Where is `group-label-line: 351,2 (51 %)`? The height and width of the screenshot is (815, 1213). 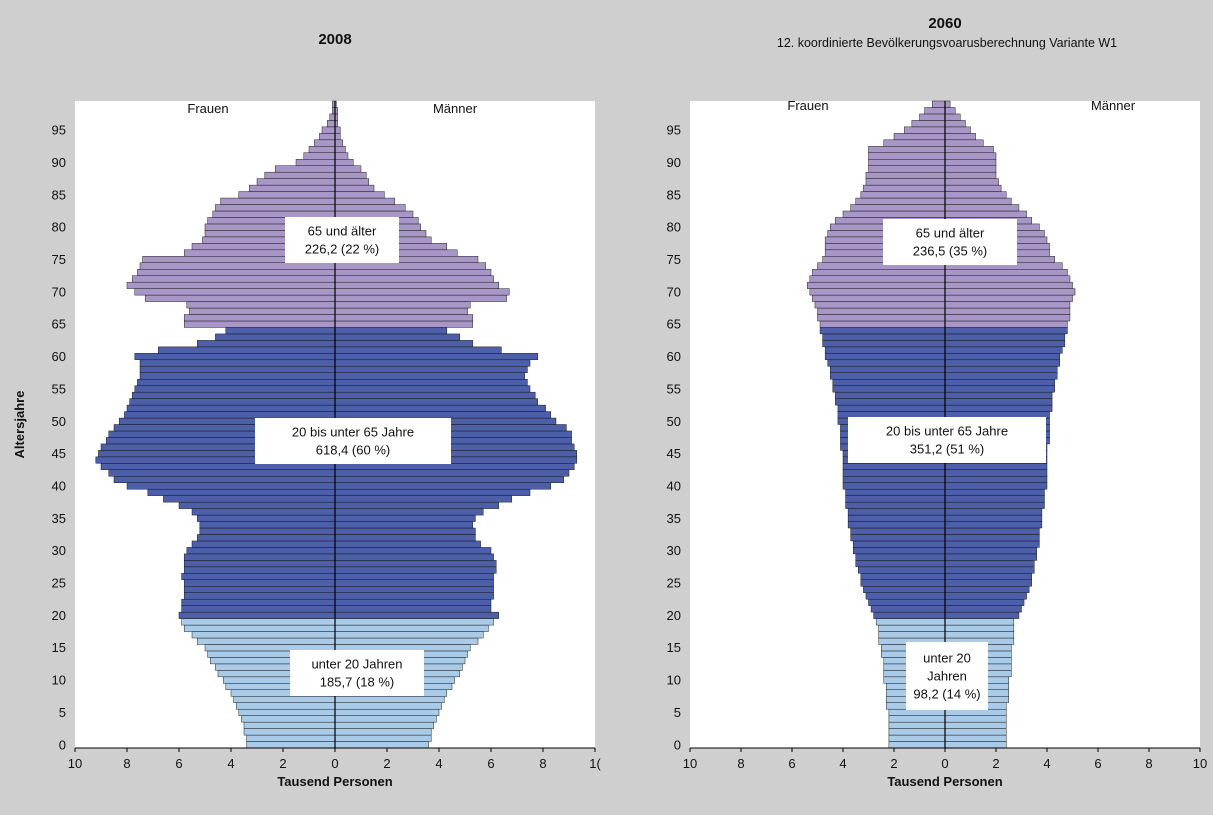 group-label-line: 351,2 (51 %) is located at coordinates (947, 449).